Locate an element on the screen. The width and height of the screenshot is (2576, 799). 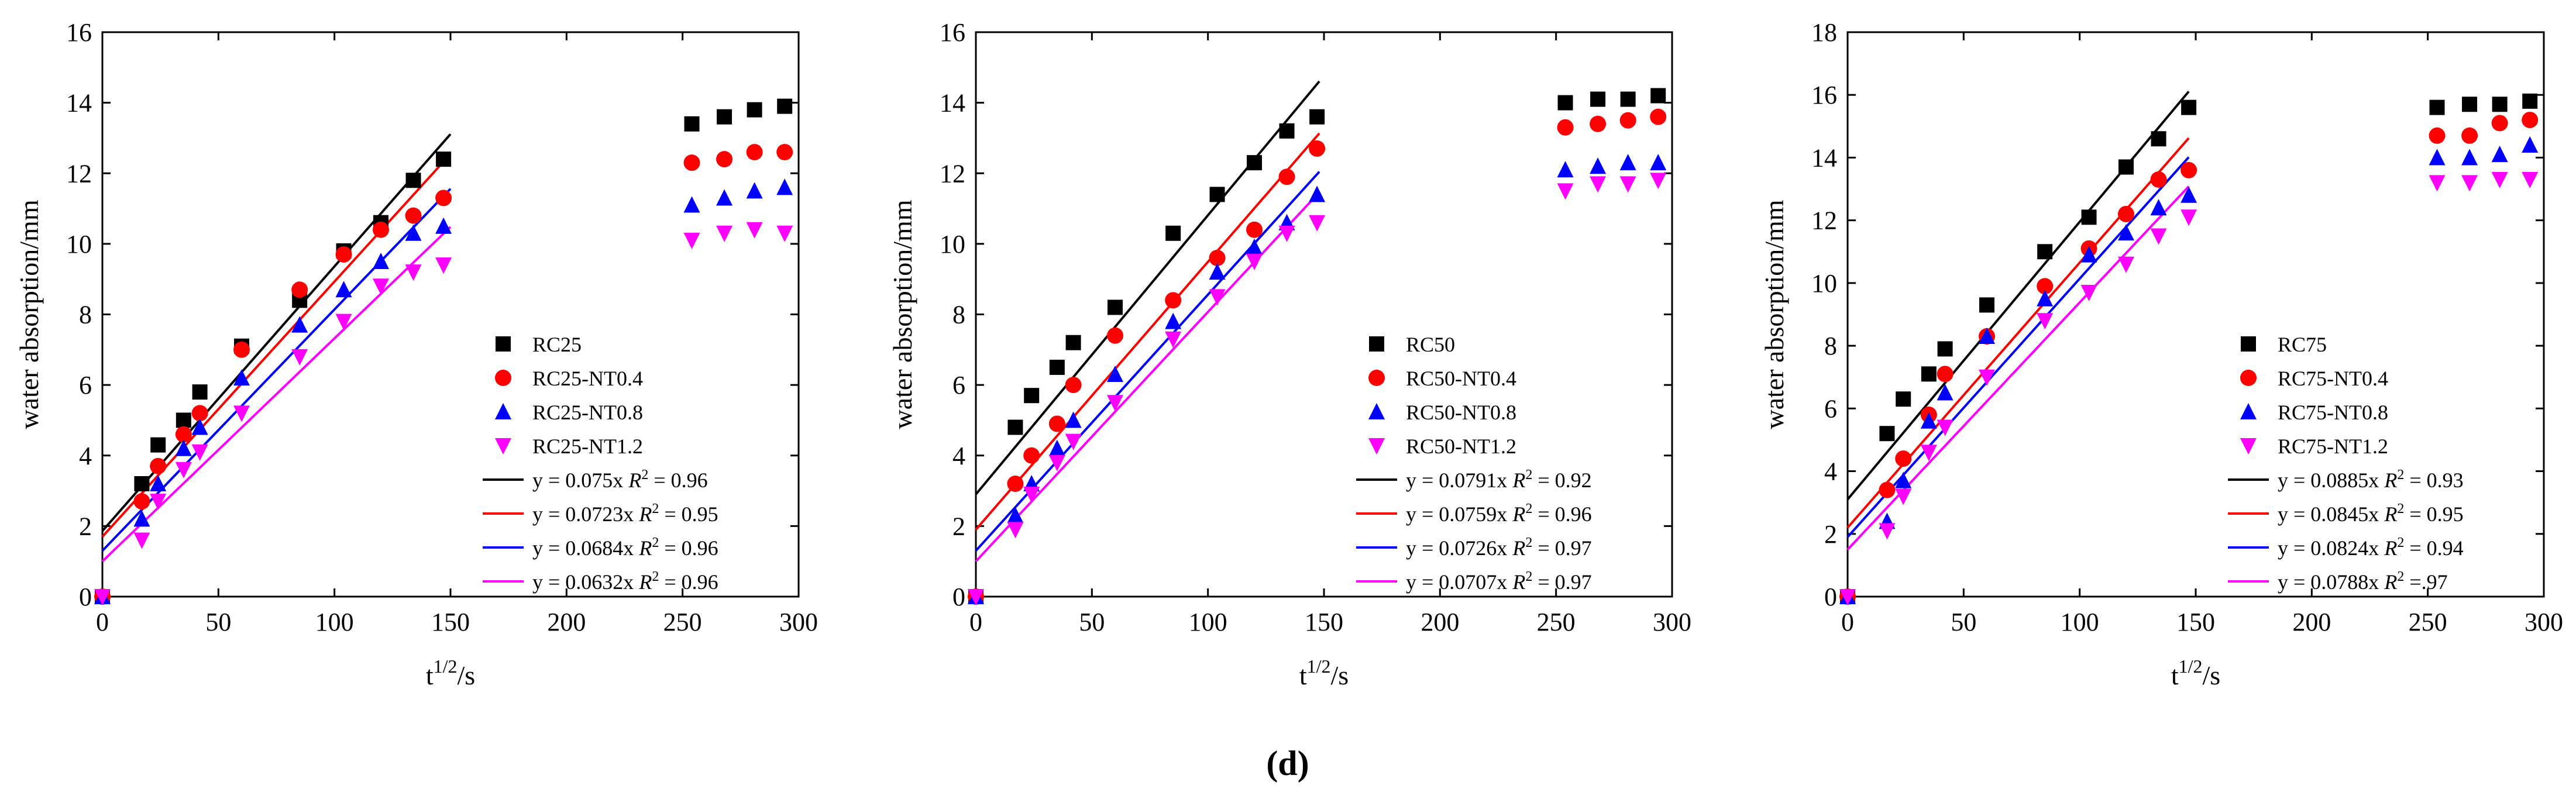
y-axis-title: water absorption/mm is located at coordinates (903, 314).